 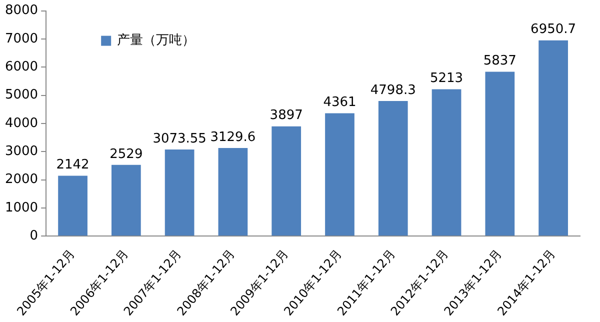 What do you see at coordinates (393, 90) in the screenshot?
I see `data-label: 4798.3` at bounding box center [393, 90].